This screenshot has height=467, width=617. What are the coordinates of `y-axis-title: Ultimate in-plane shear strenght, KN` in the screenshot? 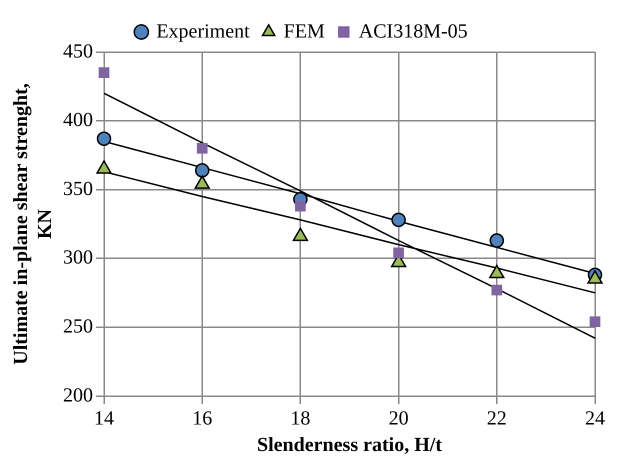 It's located at (33, 224).